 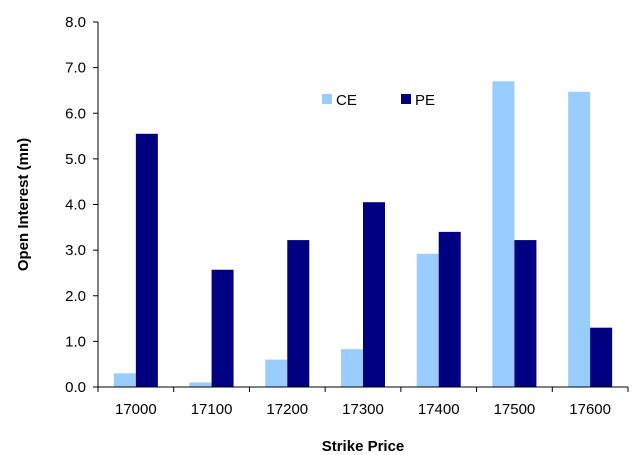 I want to click on y-tick-label: 7.0, so click(x=75, y=68).